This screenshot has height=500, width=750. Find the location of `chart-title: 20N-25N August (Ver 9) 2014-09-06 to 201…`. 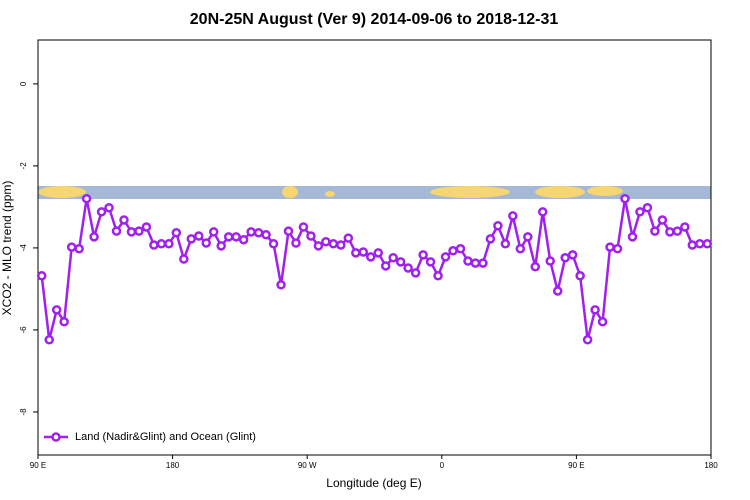

chart-title: 20N-25N August (Ver 9) 2014-09-06 to 201… is located at coordinates (374, 19).